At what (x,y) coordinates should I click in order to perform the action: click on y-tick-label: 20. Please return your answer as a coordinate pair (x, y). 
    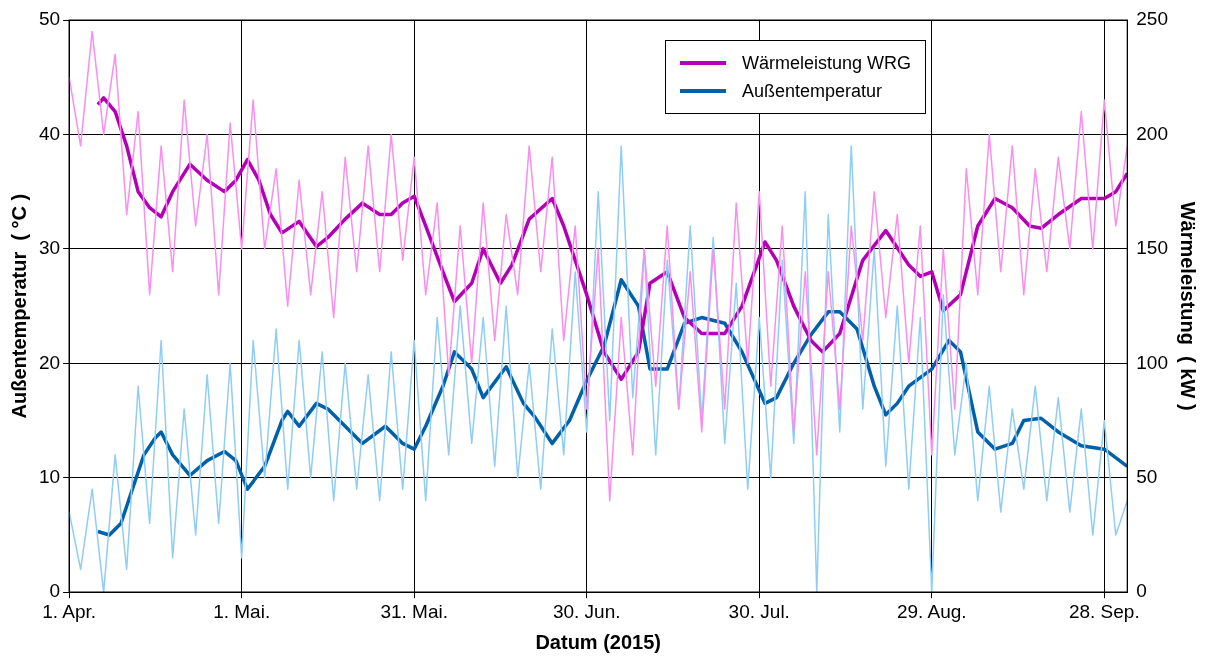
    Looking at the image, I should click on (49, 362).